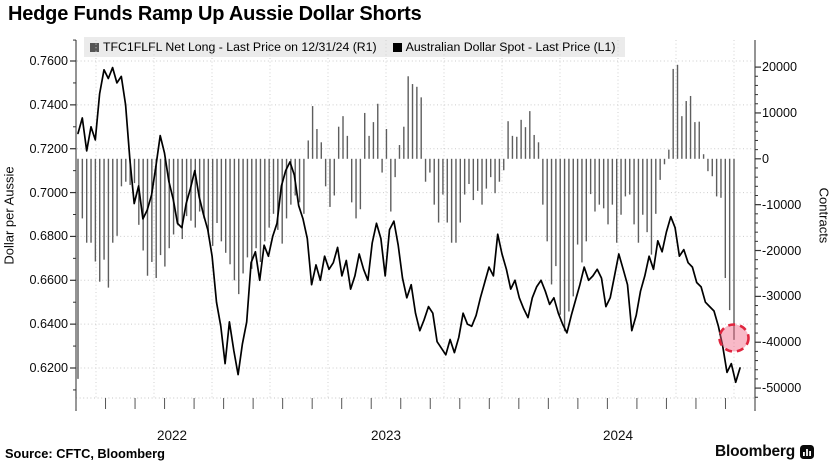 The image size is (834, 468). What do you see at coordinates (48, 368) in the screenshot?
I see `left-axis-tick-label: 0.6200` at bounding box center [48, 368].